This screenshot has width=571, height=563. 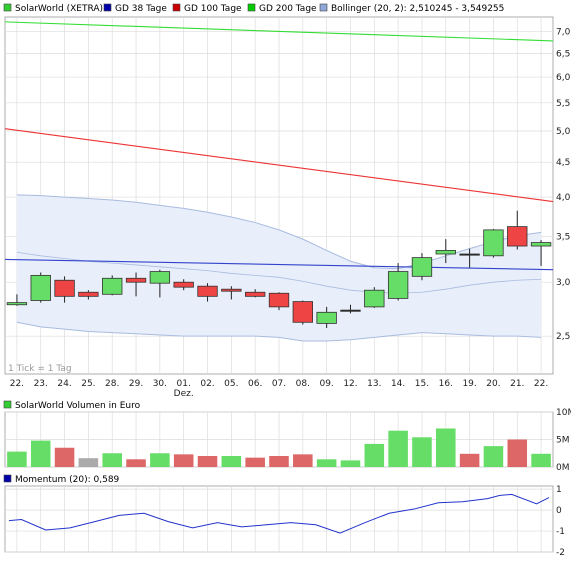 I want to click on momentum-y-tick-label: -2, so click(x=560, y=553).